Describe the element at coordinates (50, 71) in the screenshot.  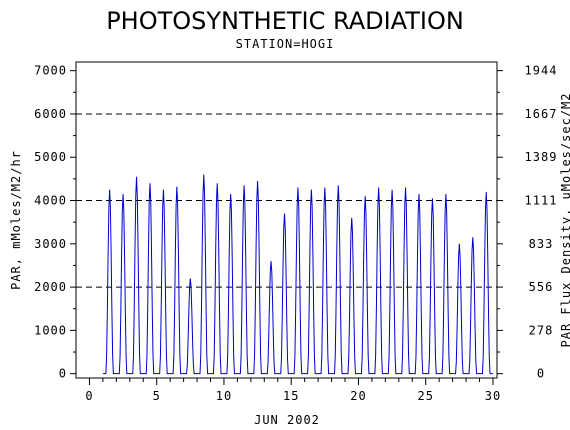
I see `y-tick-label-7: 7000` at that location.